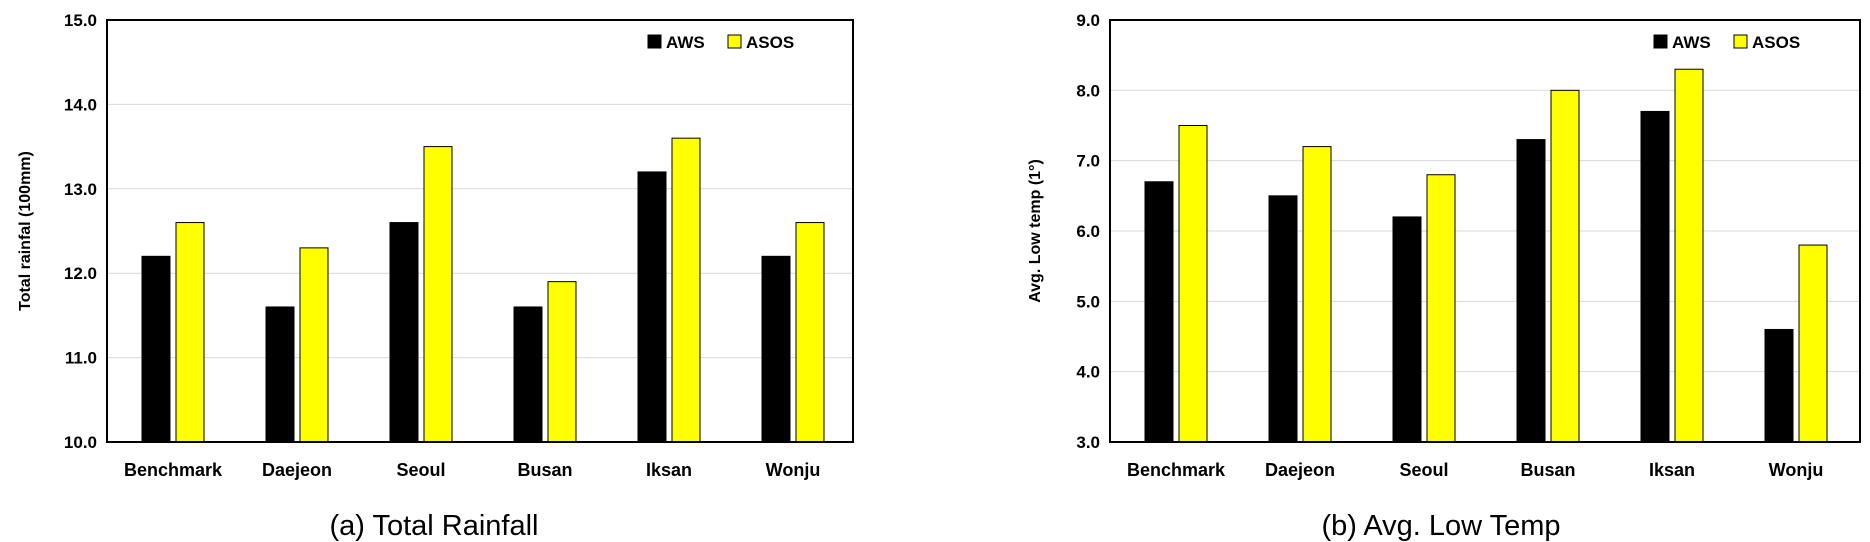  What do you see at coordinates (80, 273) in the screenshot?
I see `y-tick-label: 12.0` at bounding box center [80, 273].